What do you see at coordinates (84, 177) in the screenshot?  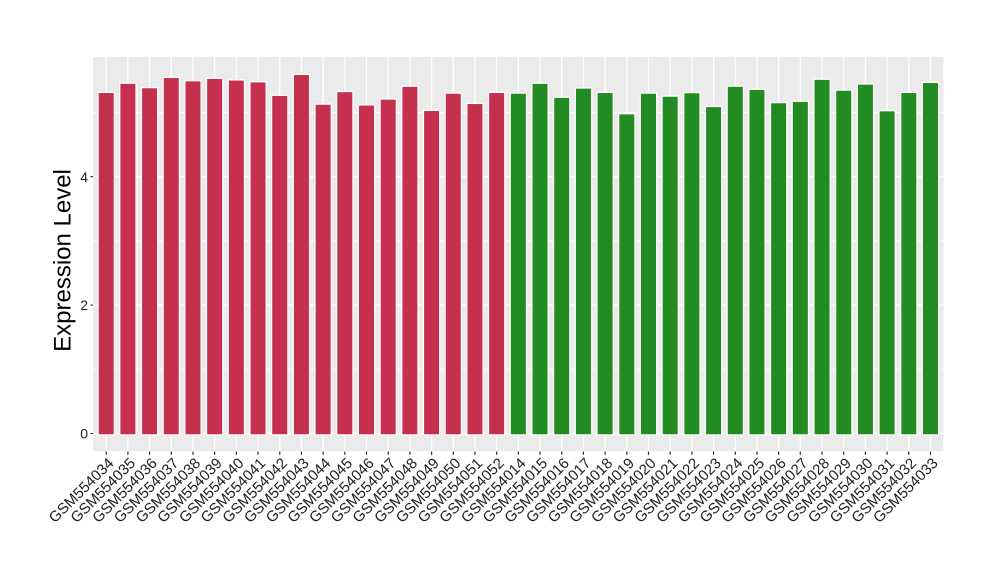 I see `svg-text: 4` at bounding box center [84, 177].